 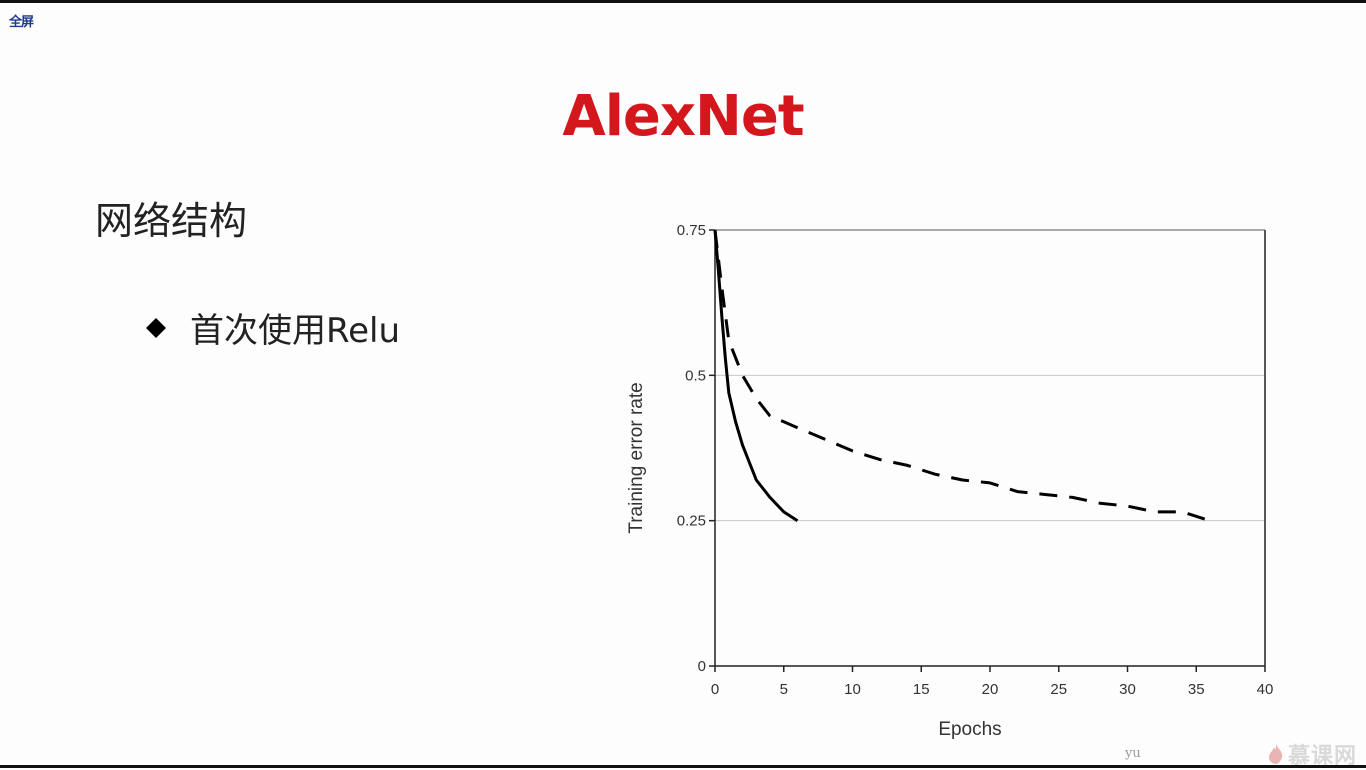 What do you see at coordinates (636, 457) in the screenshot?
I see `y-axis-label: Training error rate` at bounding box center [636, 457].